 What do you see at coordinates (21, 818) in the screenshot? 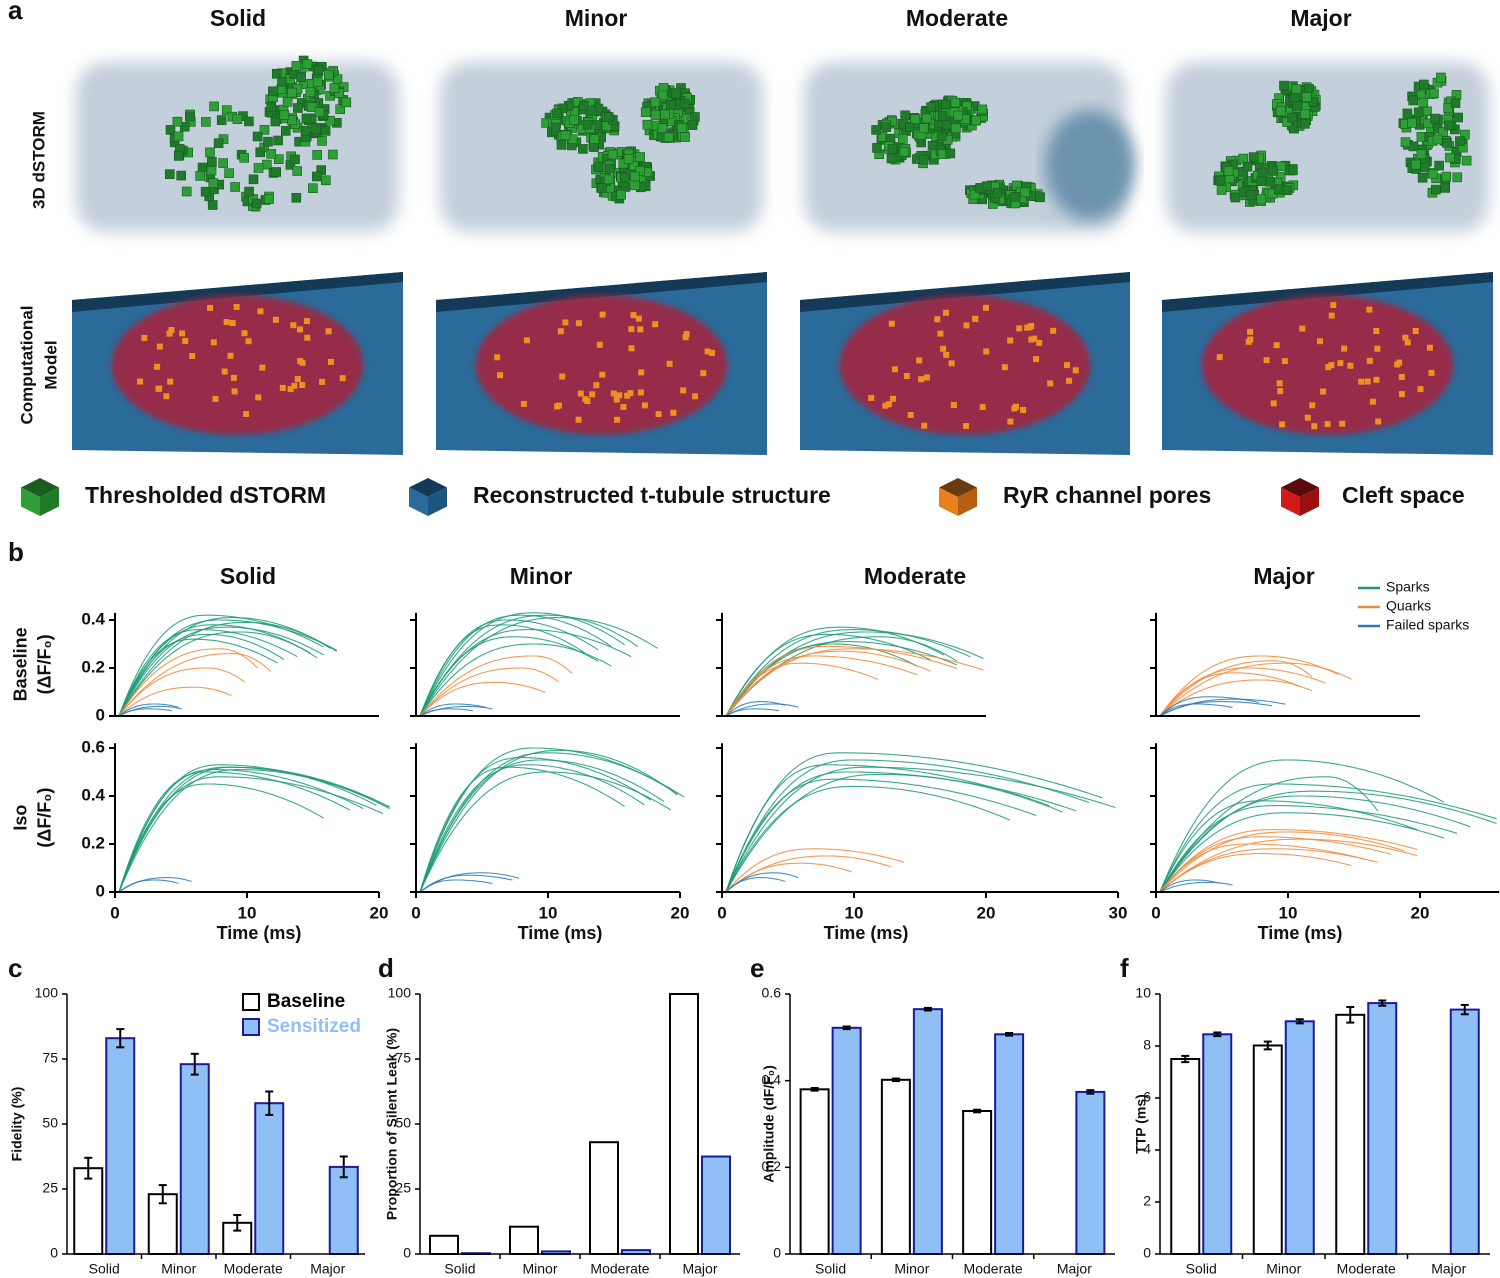
I see `y-axis-label: Iso` at bounding box center [21, 818].